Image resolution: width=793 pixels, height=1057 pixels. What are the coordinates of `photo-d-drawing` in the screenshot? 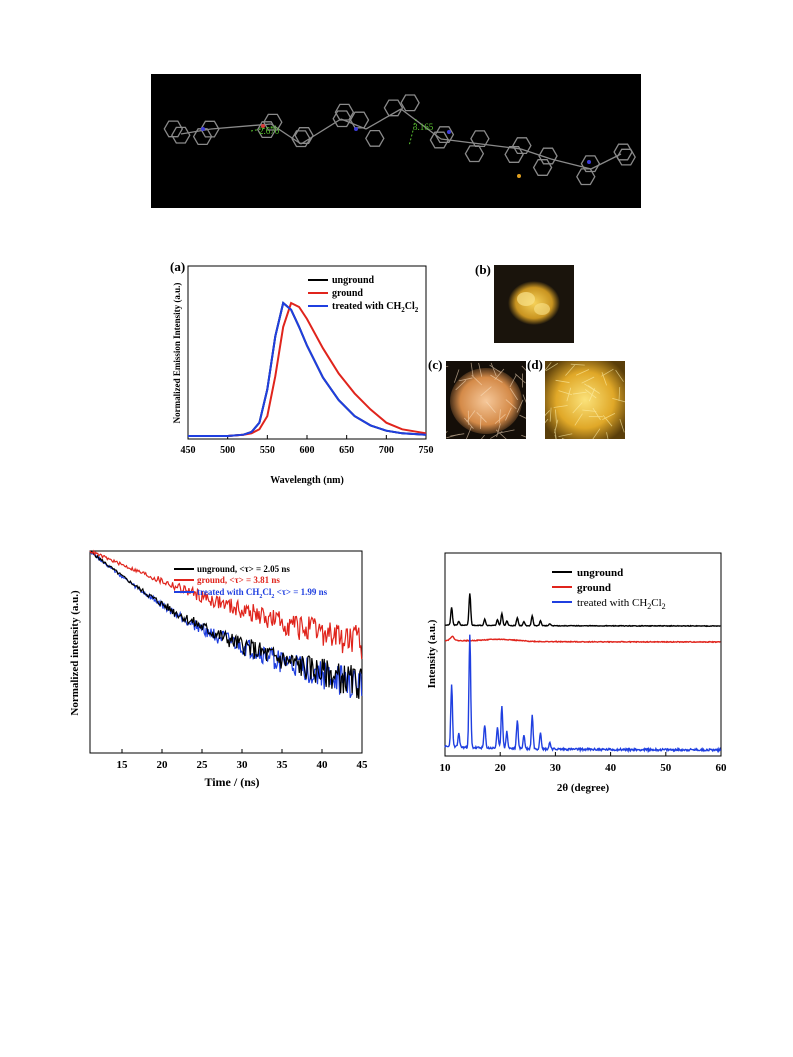 It's located at (585, 400).